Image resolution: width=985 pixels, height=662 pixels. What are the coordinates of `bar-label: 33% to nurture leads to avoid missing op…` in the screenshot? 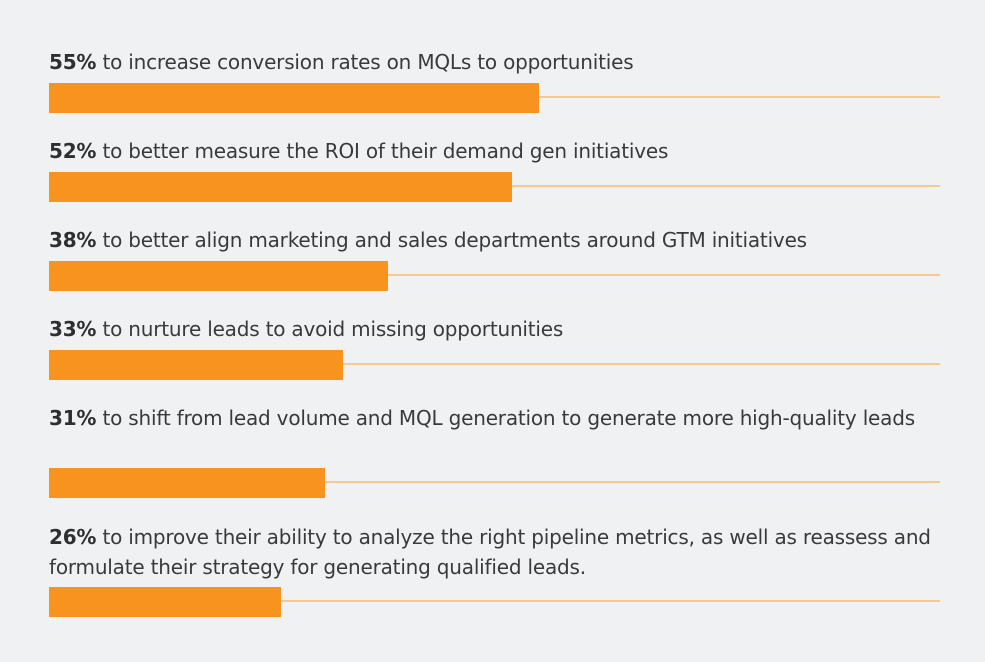 It's located at (494, 329).